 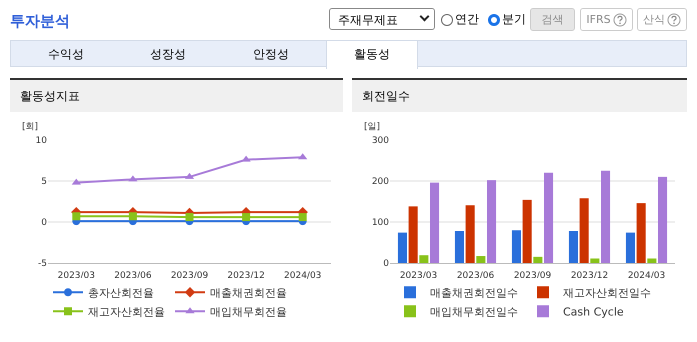 I want to click on text: 연간, so click(x=467, y=19).